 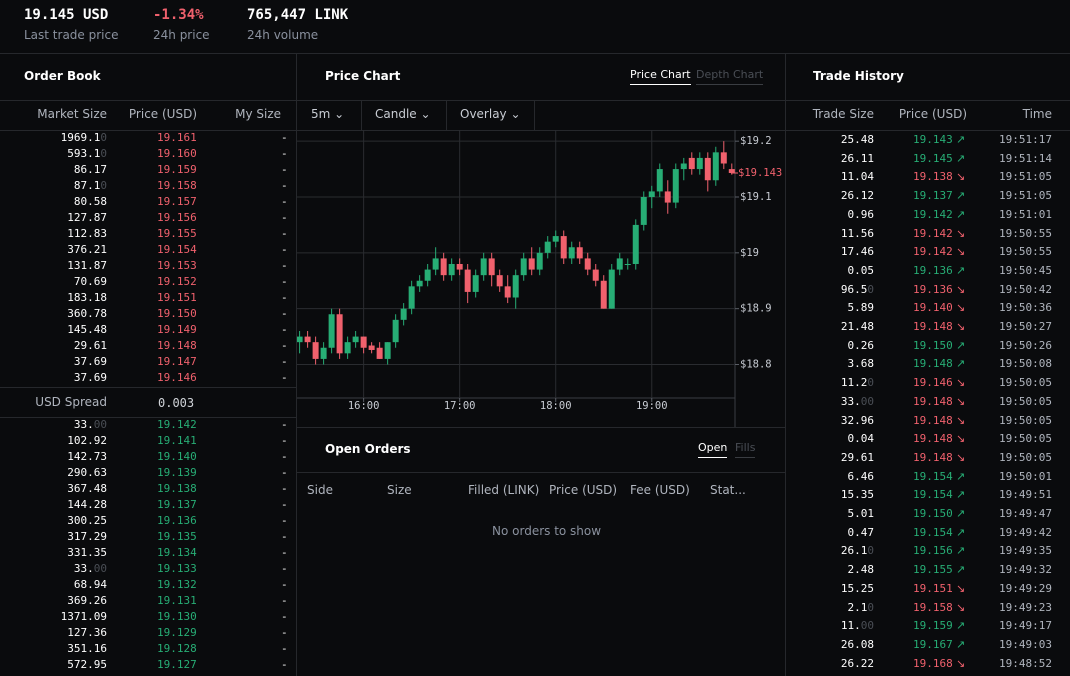 What do you see at coordinates (87, 233) in the screenshot?
I see `market-size: 112.83` at bounding box center [87, 233].